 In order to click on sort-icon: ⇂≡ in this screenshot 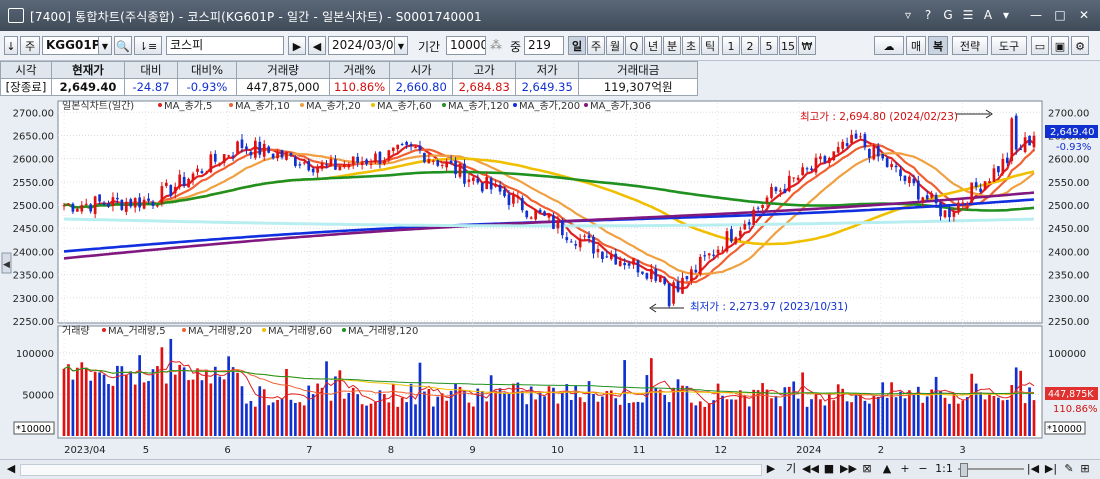, I will do `click(148, 45)`.